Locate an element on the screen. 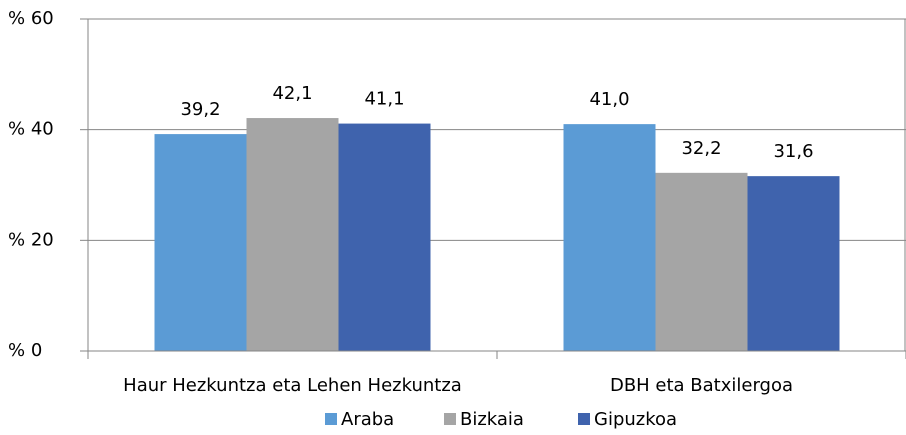 This screenshot has width=906, height=435. legend-label: Bizkaia is located at coordinates (492, 419).